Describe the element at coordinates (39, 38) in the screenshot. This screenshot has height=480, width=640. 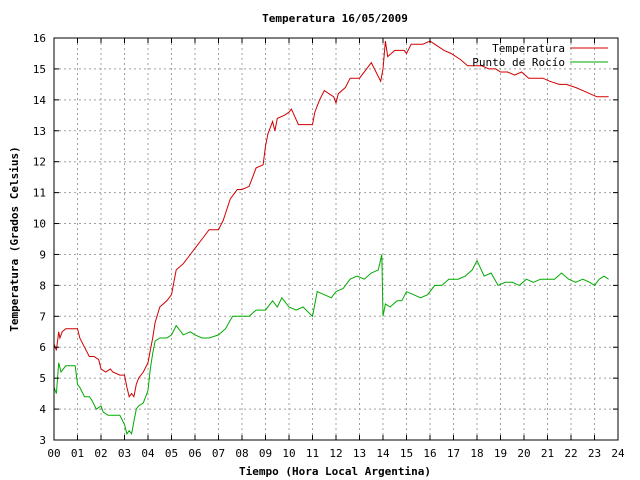
I see `y-tick-label: 16` at that location.